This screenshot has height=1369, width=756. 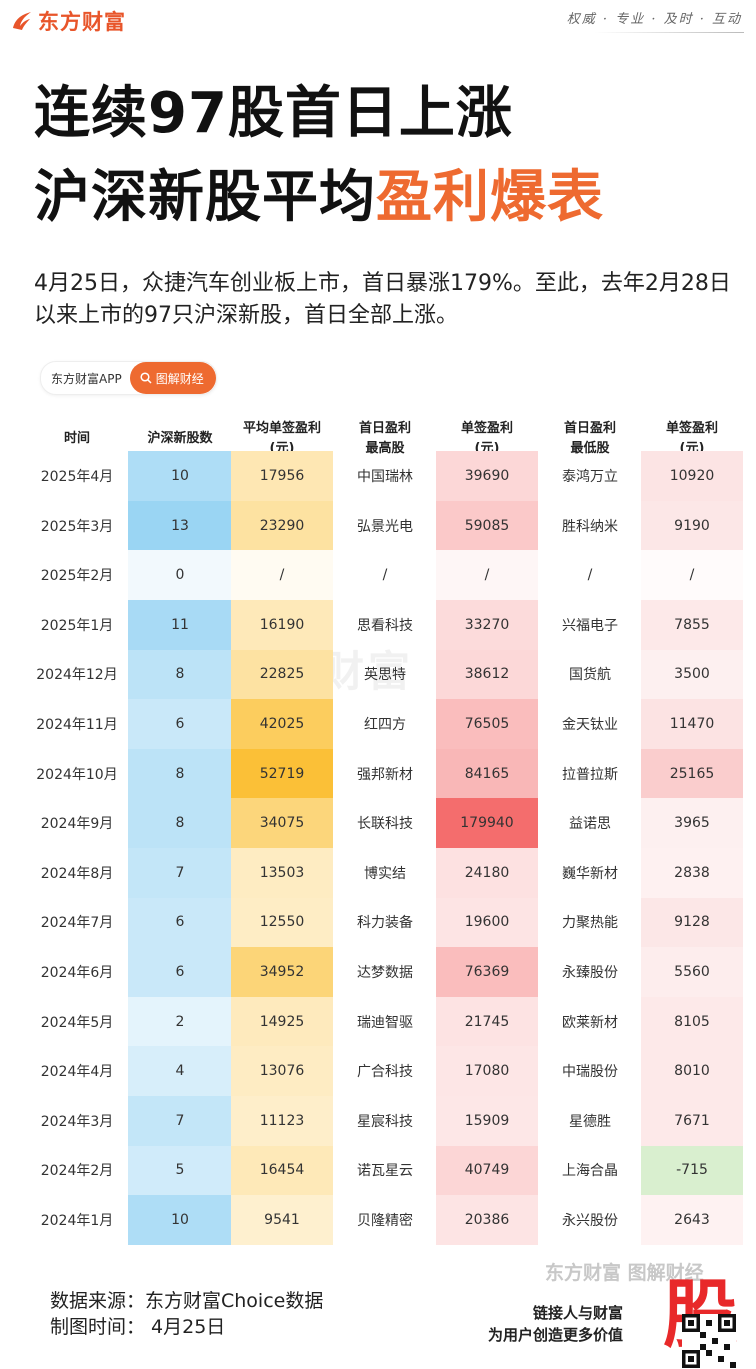 What do you see at coordinates (709, 1341) in the screenshot?
I see `qr-code-icon` at bounding box center [709, 1341].